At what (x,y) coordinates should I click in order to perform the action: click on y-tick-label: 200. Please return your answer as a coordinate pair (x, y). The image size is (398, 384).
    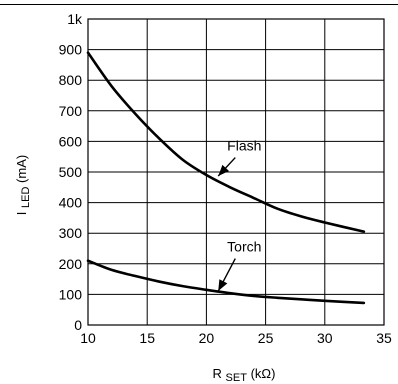
    Looking at the image, I should click on (71, 264).